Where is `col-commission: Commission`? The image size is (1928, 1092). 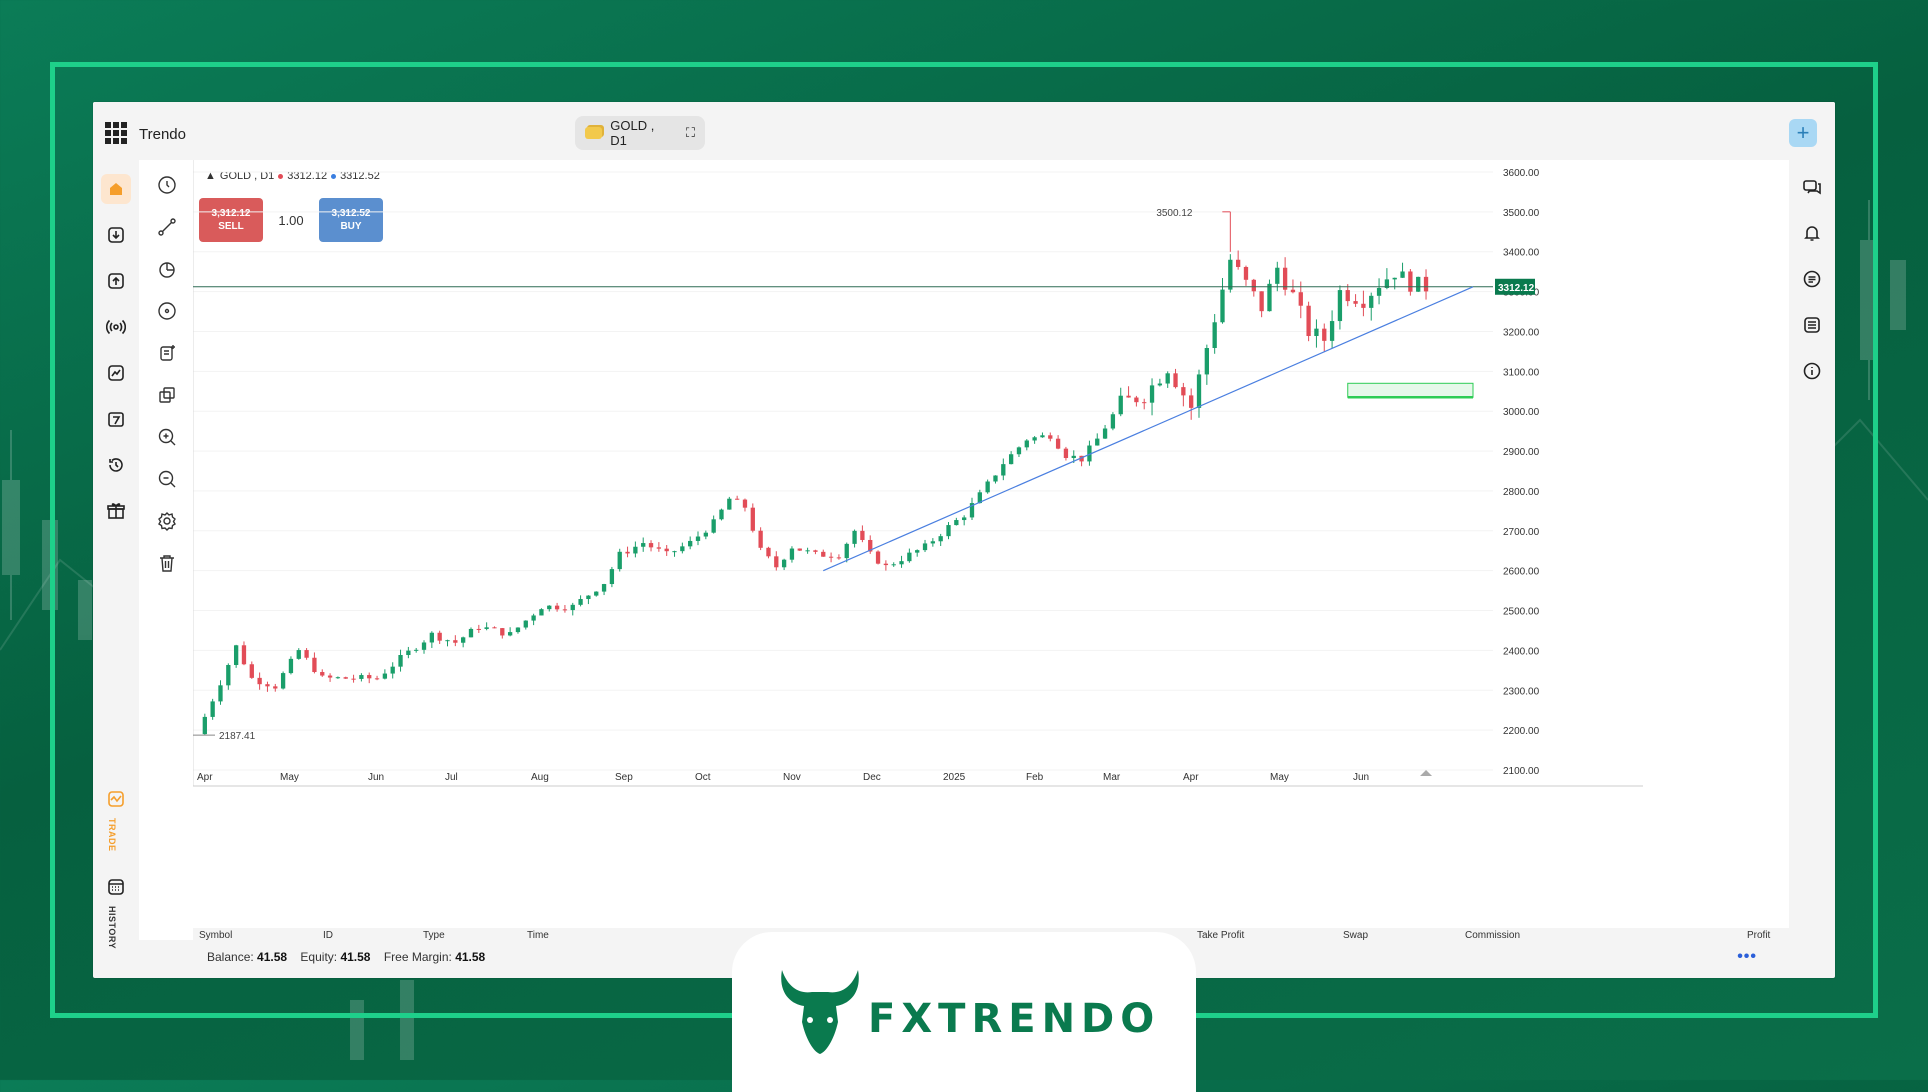 col-commission: Commission is located at coordinates (1493, 935).